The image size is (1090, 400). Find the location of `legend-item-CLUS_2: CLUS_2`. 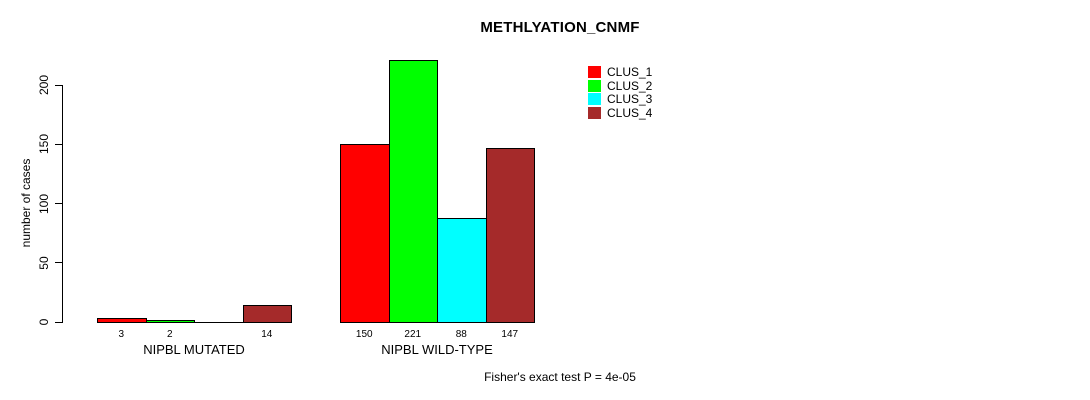

legend-item-CLUS_2: CLUS_2 is located at coordinates (620, 86).